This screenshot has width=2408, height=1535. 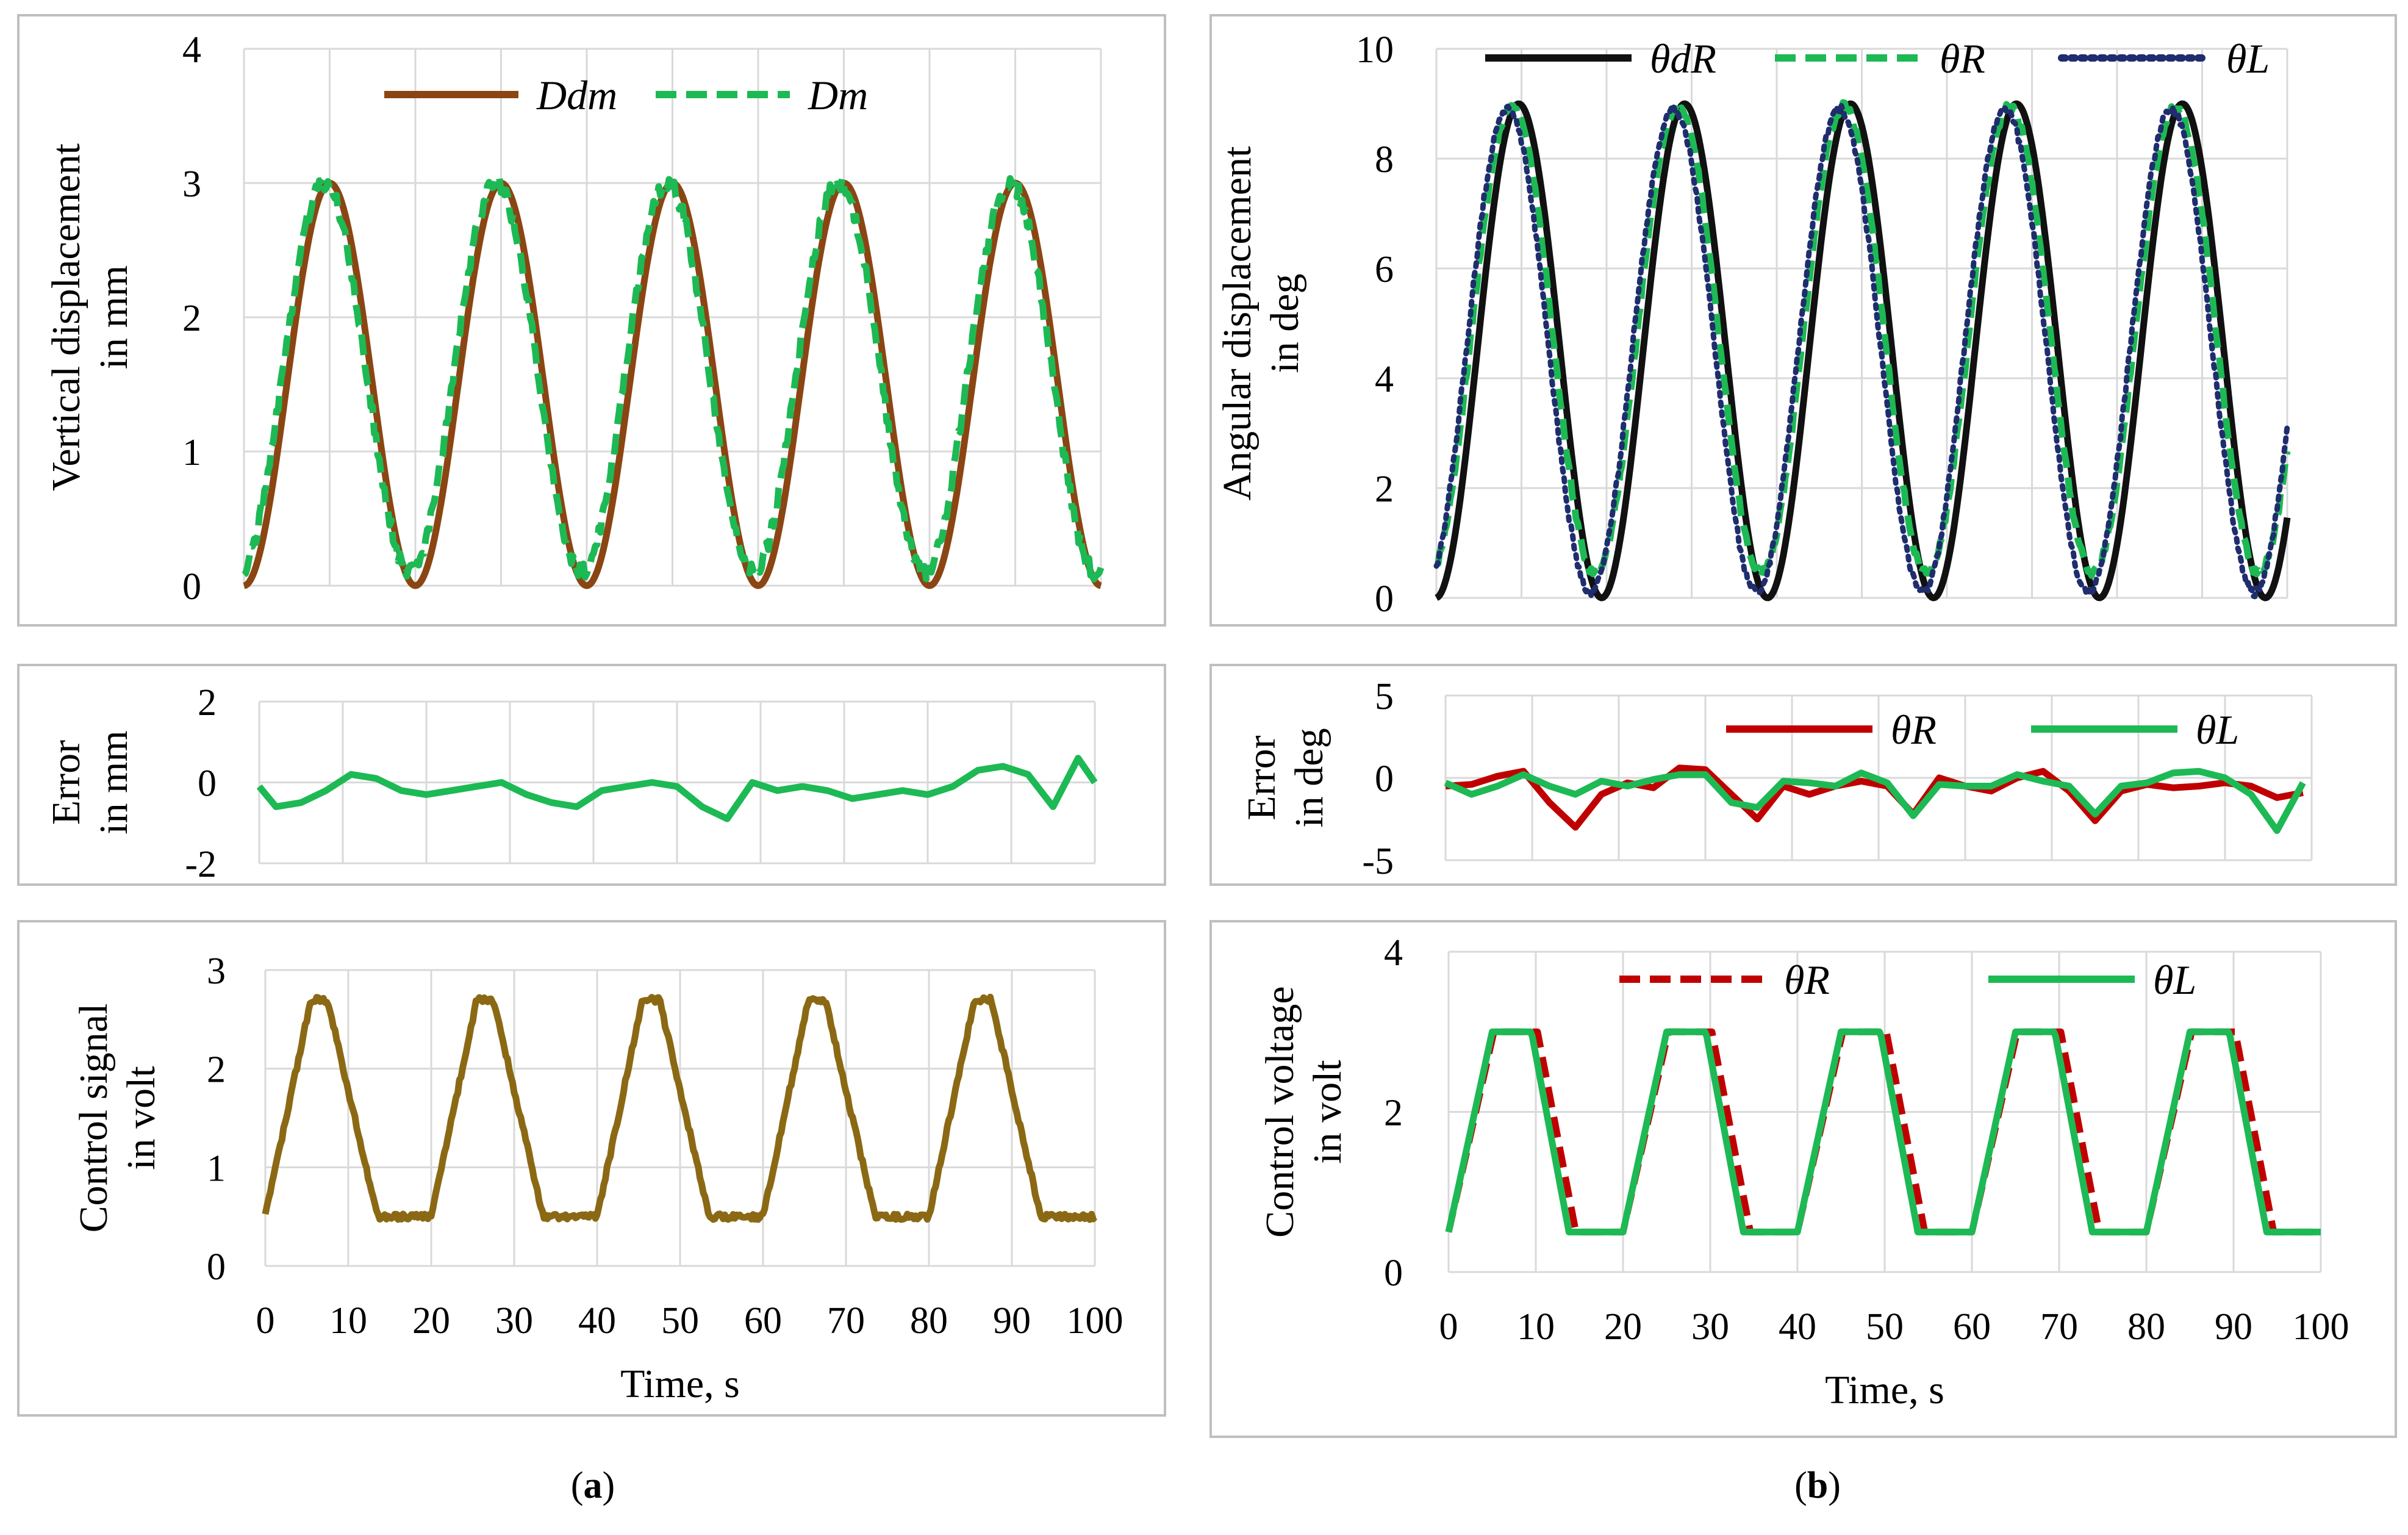 What do you see at coordinates (838, 95) in the screenshot?
I see `legend-label: Dm` at bounding box center [838, 95].